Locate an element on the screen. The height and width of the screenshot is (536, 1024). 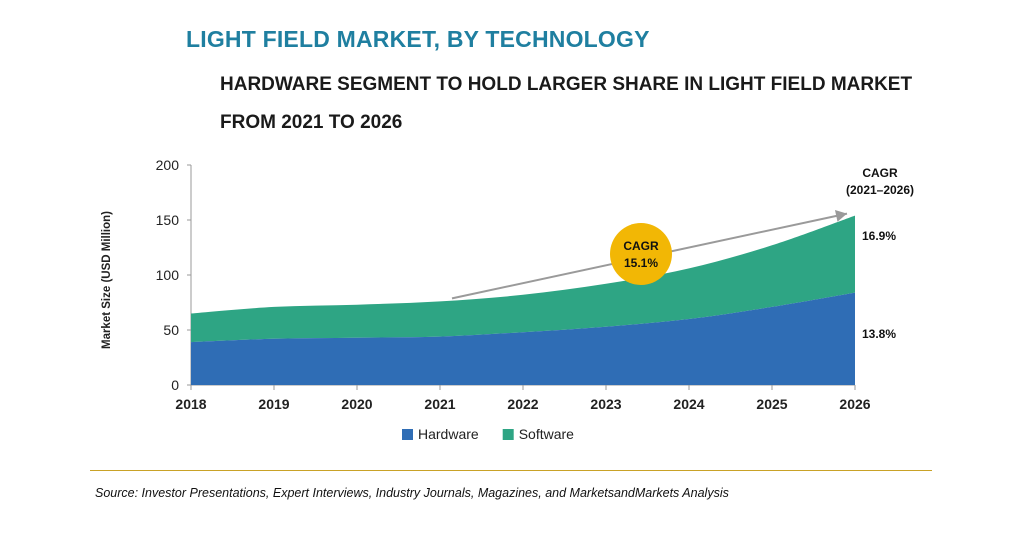
x-tick-label: 2024 is located at coordinates (688, 404).